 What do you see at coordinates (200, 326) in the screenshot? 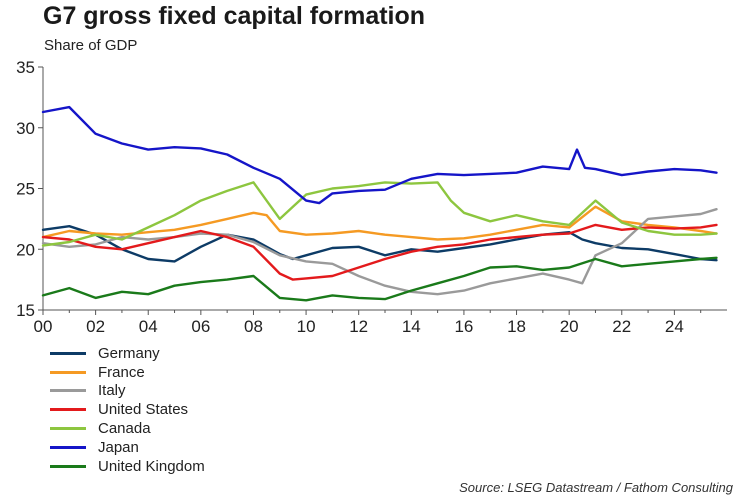
I see `x-tick-label: 06` at bounding box center [200, 326].